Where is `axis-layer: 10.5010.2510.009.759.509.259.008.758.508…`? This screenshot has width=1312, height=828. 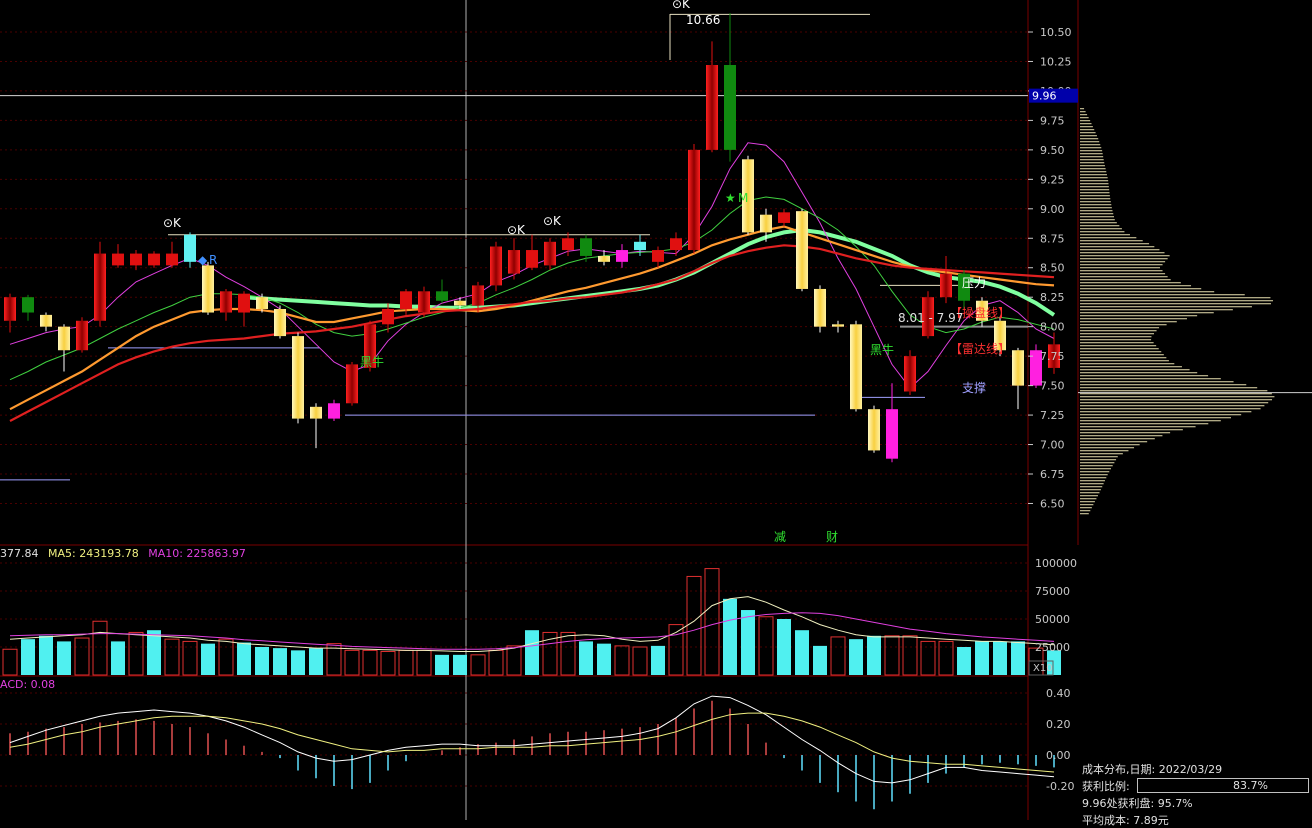
axis-layer: 10.5010.2510.009.759.509.259.008.758.508… is located at coordinates (1053, 409).